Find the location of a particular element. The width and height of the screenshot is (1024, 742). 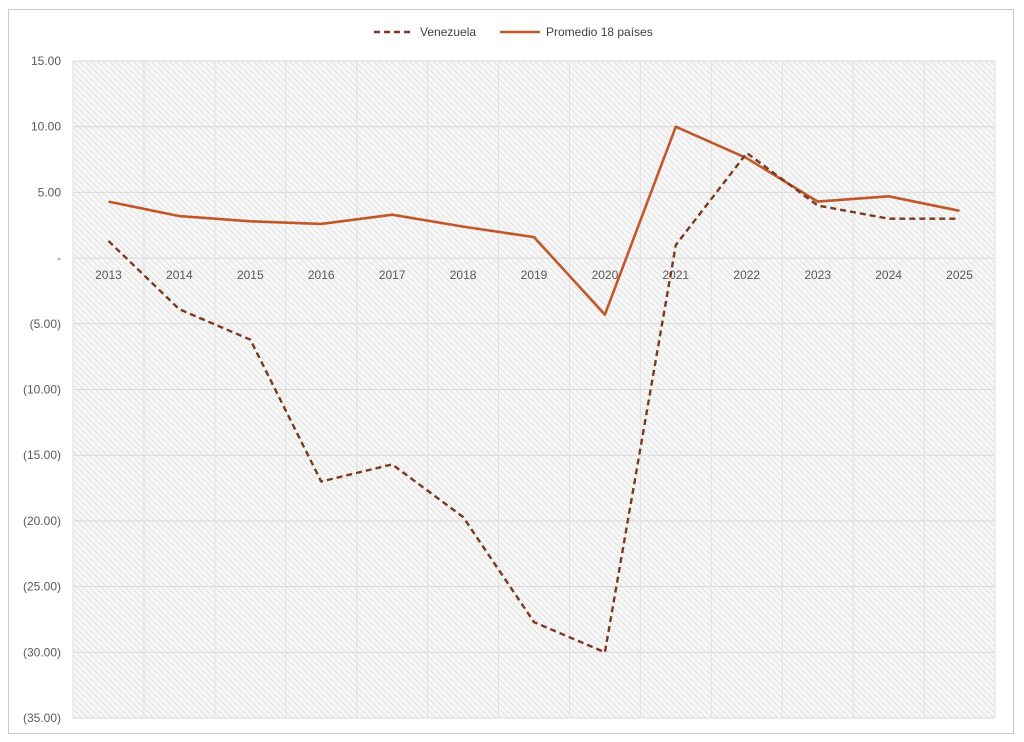

y-tick-label: (10.00) is located at coordinates (42, 390).